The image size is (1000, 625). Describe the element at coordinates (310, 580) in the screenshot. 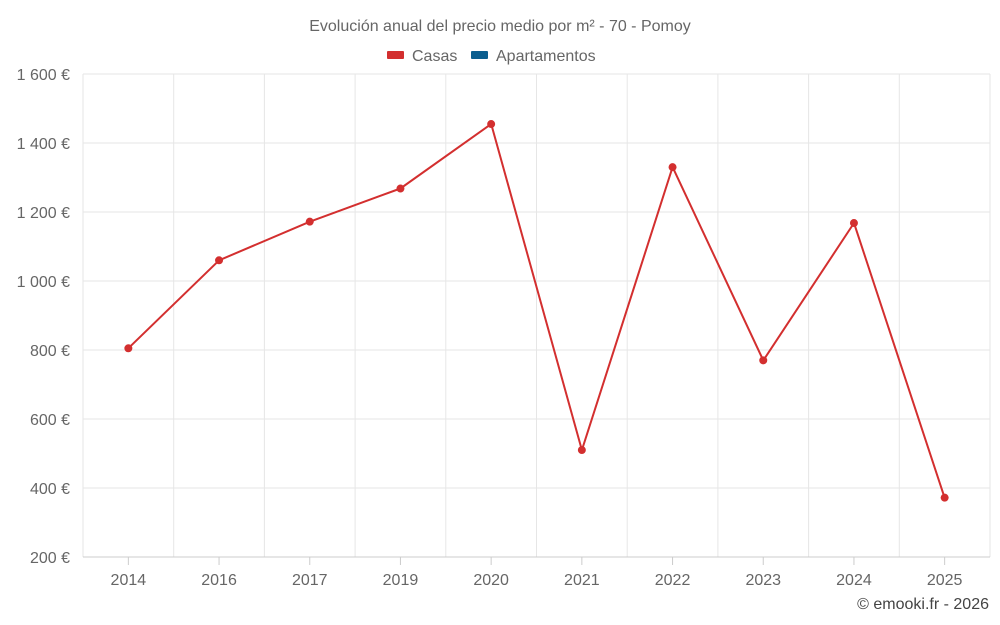

I see `x-tick-label: 2017` at that location.